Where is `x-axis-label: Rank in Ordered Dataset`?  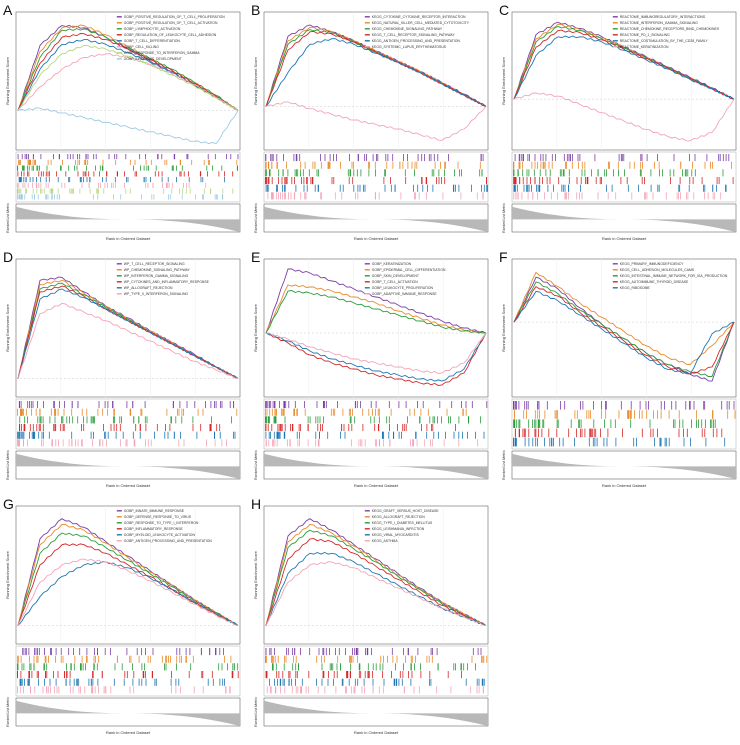
x-axis-label: Rank in Ordered Dataset is located at coordinates (624, 485).